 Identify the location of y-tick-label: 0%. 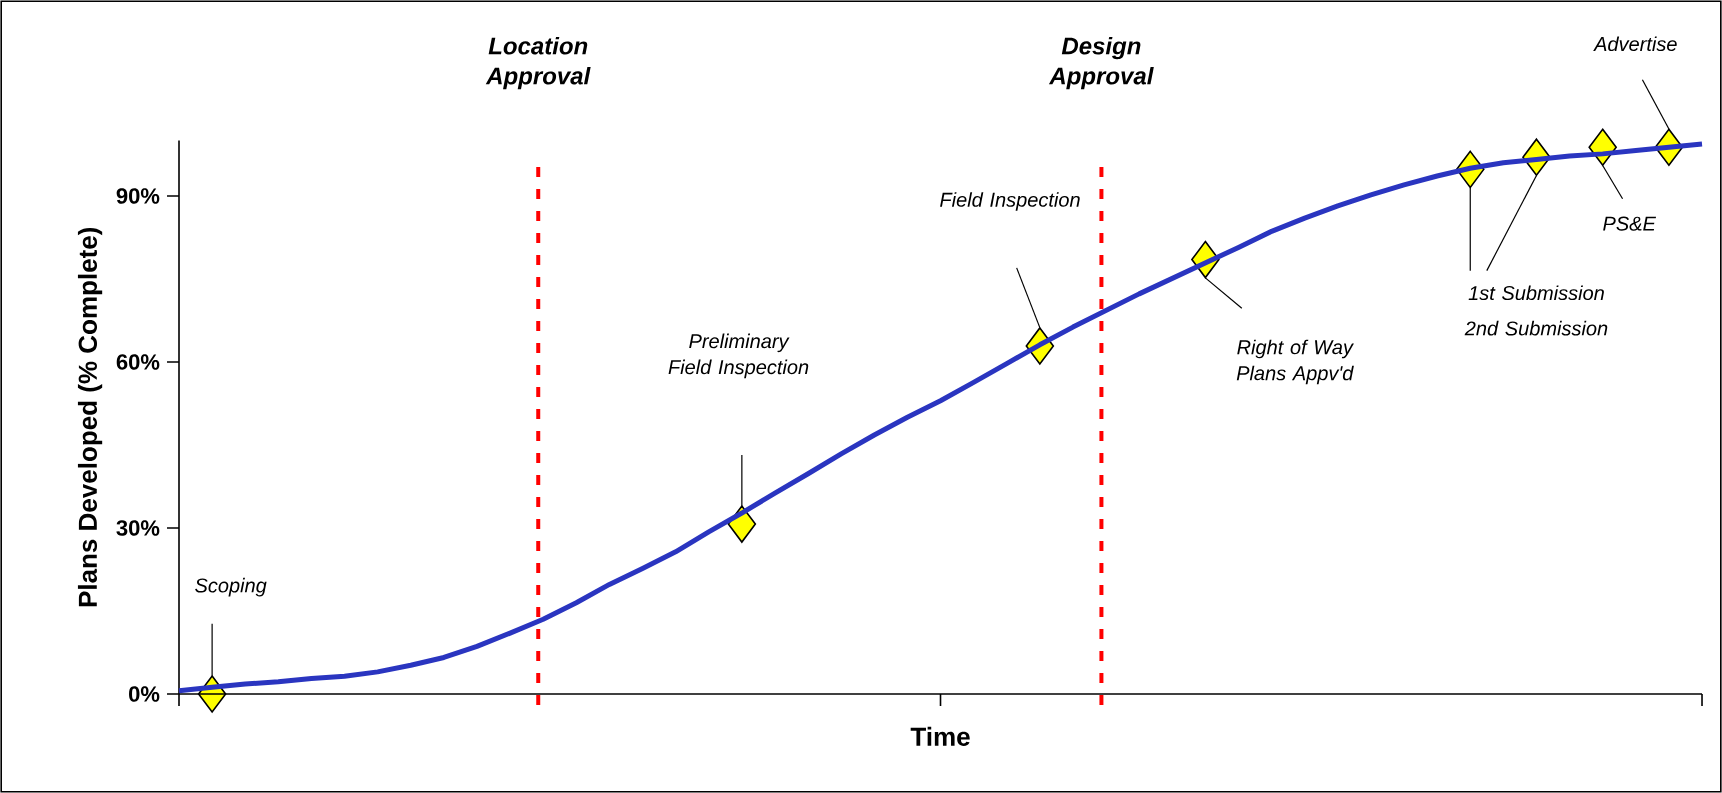
(144, 694).